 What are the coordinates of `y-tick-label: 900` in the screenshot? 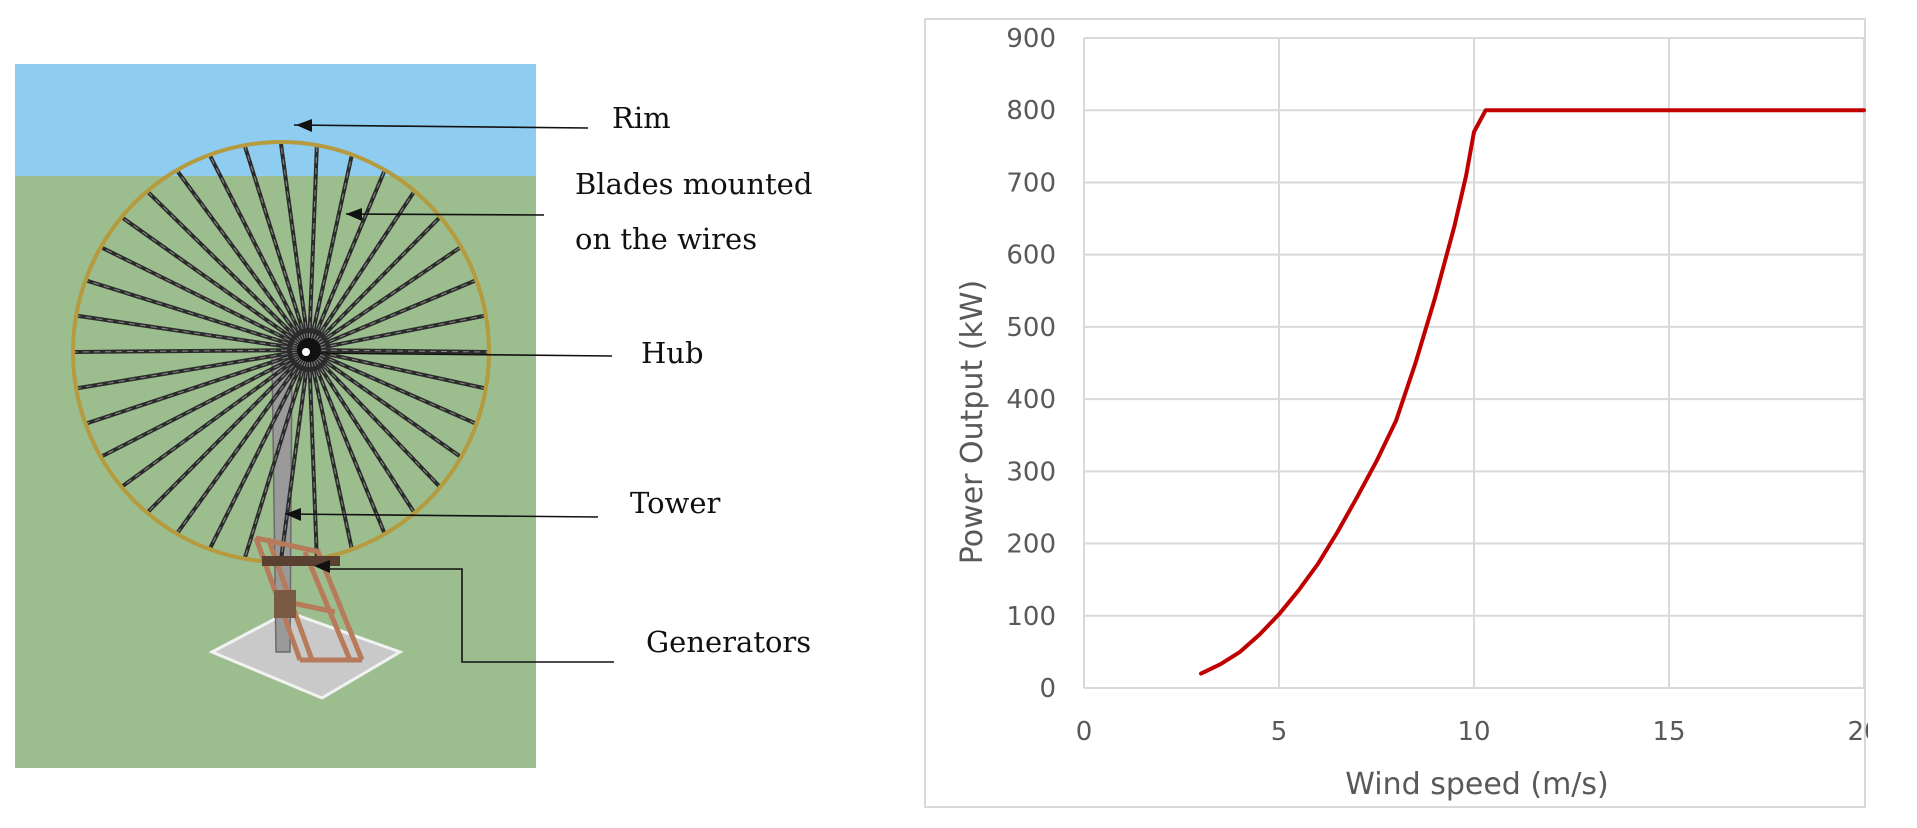 It's located at (1031, 39).